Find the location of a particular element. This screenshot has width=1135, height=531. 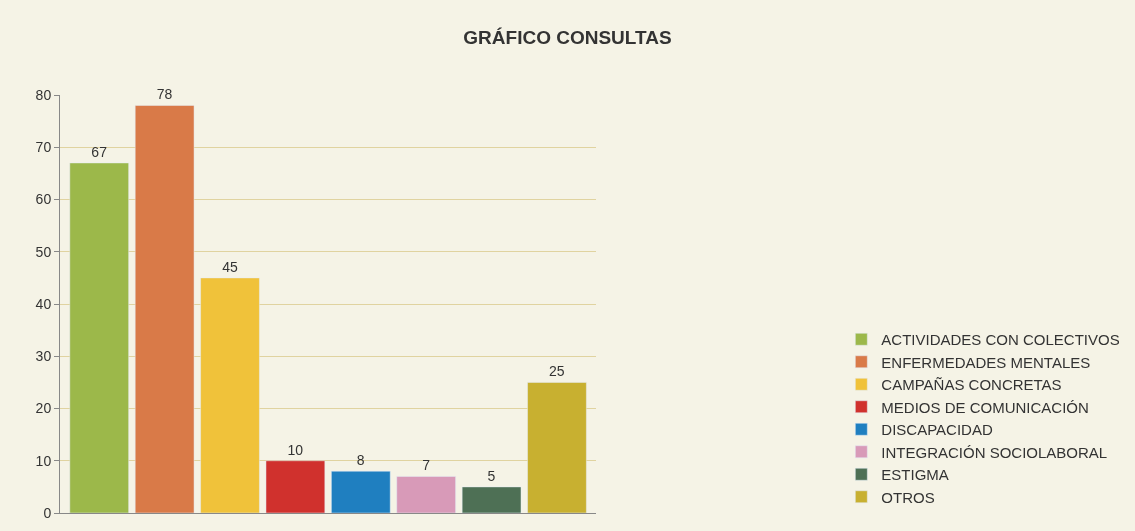

legend-label: OTROS is located at coordinates (908, 497).